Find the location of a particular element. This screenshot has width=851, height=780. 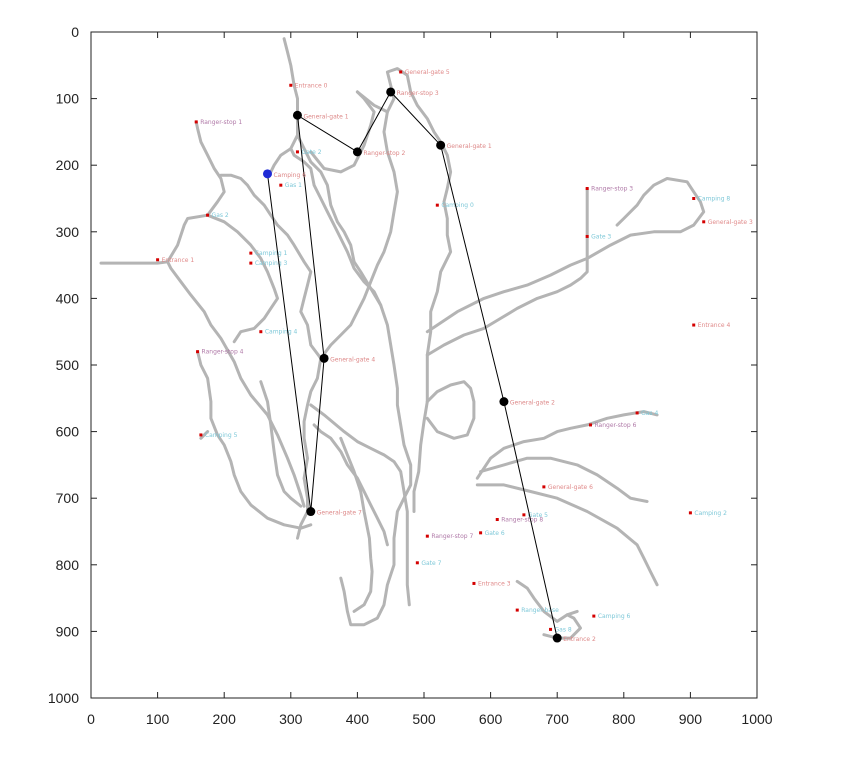

y-tick-label: 100 is located at coordinates (68, 99).